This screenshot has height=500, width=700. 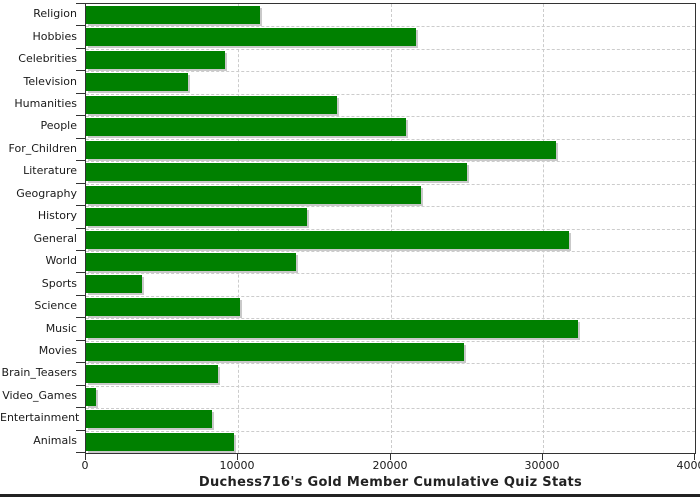 What do you see at coordinates (163, 307) in the screenshot?
I see `bar-science` at bounding box center [163, 307].